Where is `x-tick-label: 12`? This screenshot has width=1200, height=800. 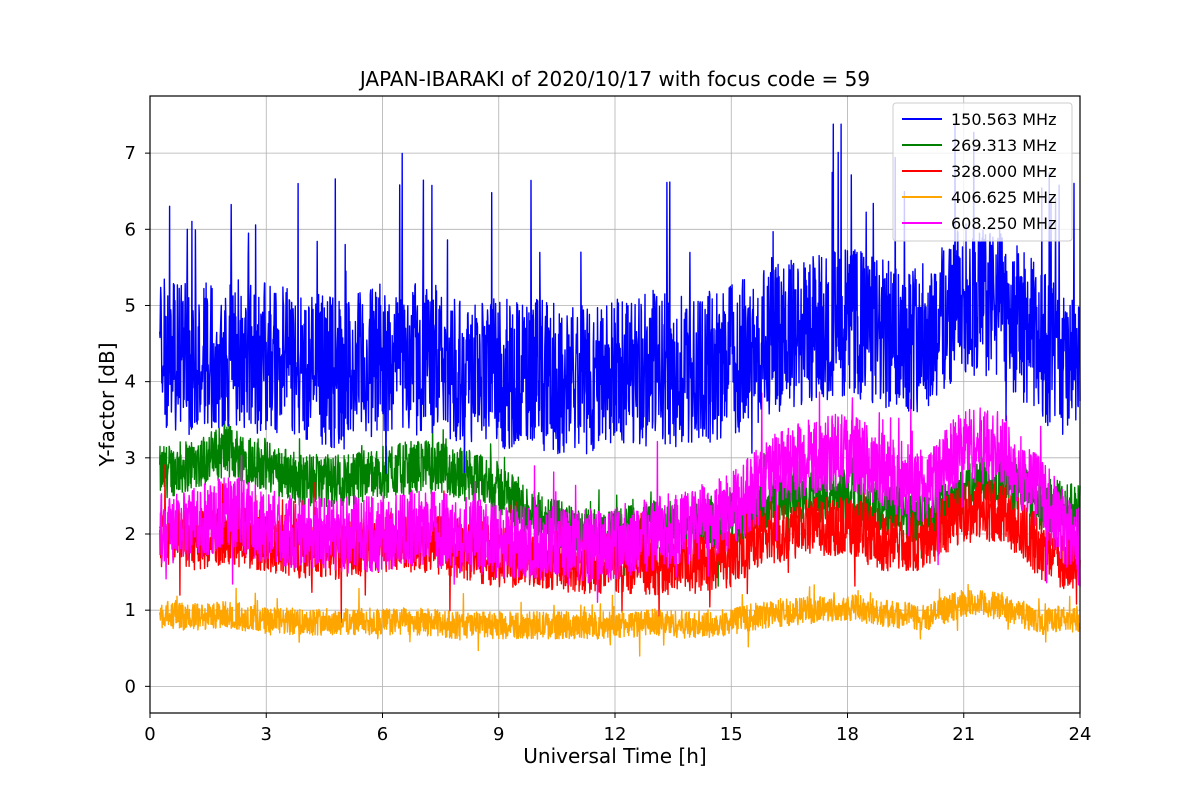 x-tick-label: 12 is located at coordinates (615, 734).